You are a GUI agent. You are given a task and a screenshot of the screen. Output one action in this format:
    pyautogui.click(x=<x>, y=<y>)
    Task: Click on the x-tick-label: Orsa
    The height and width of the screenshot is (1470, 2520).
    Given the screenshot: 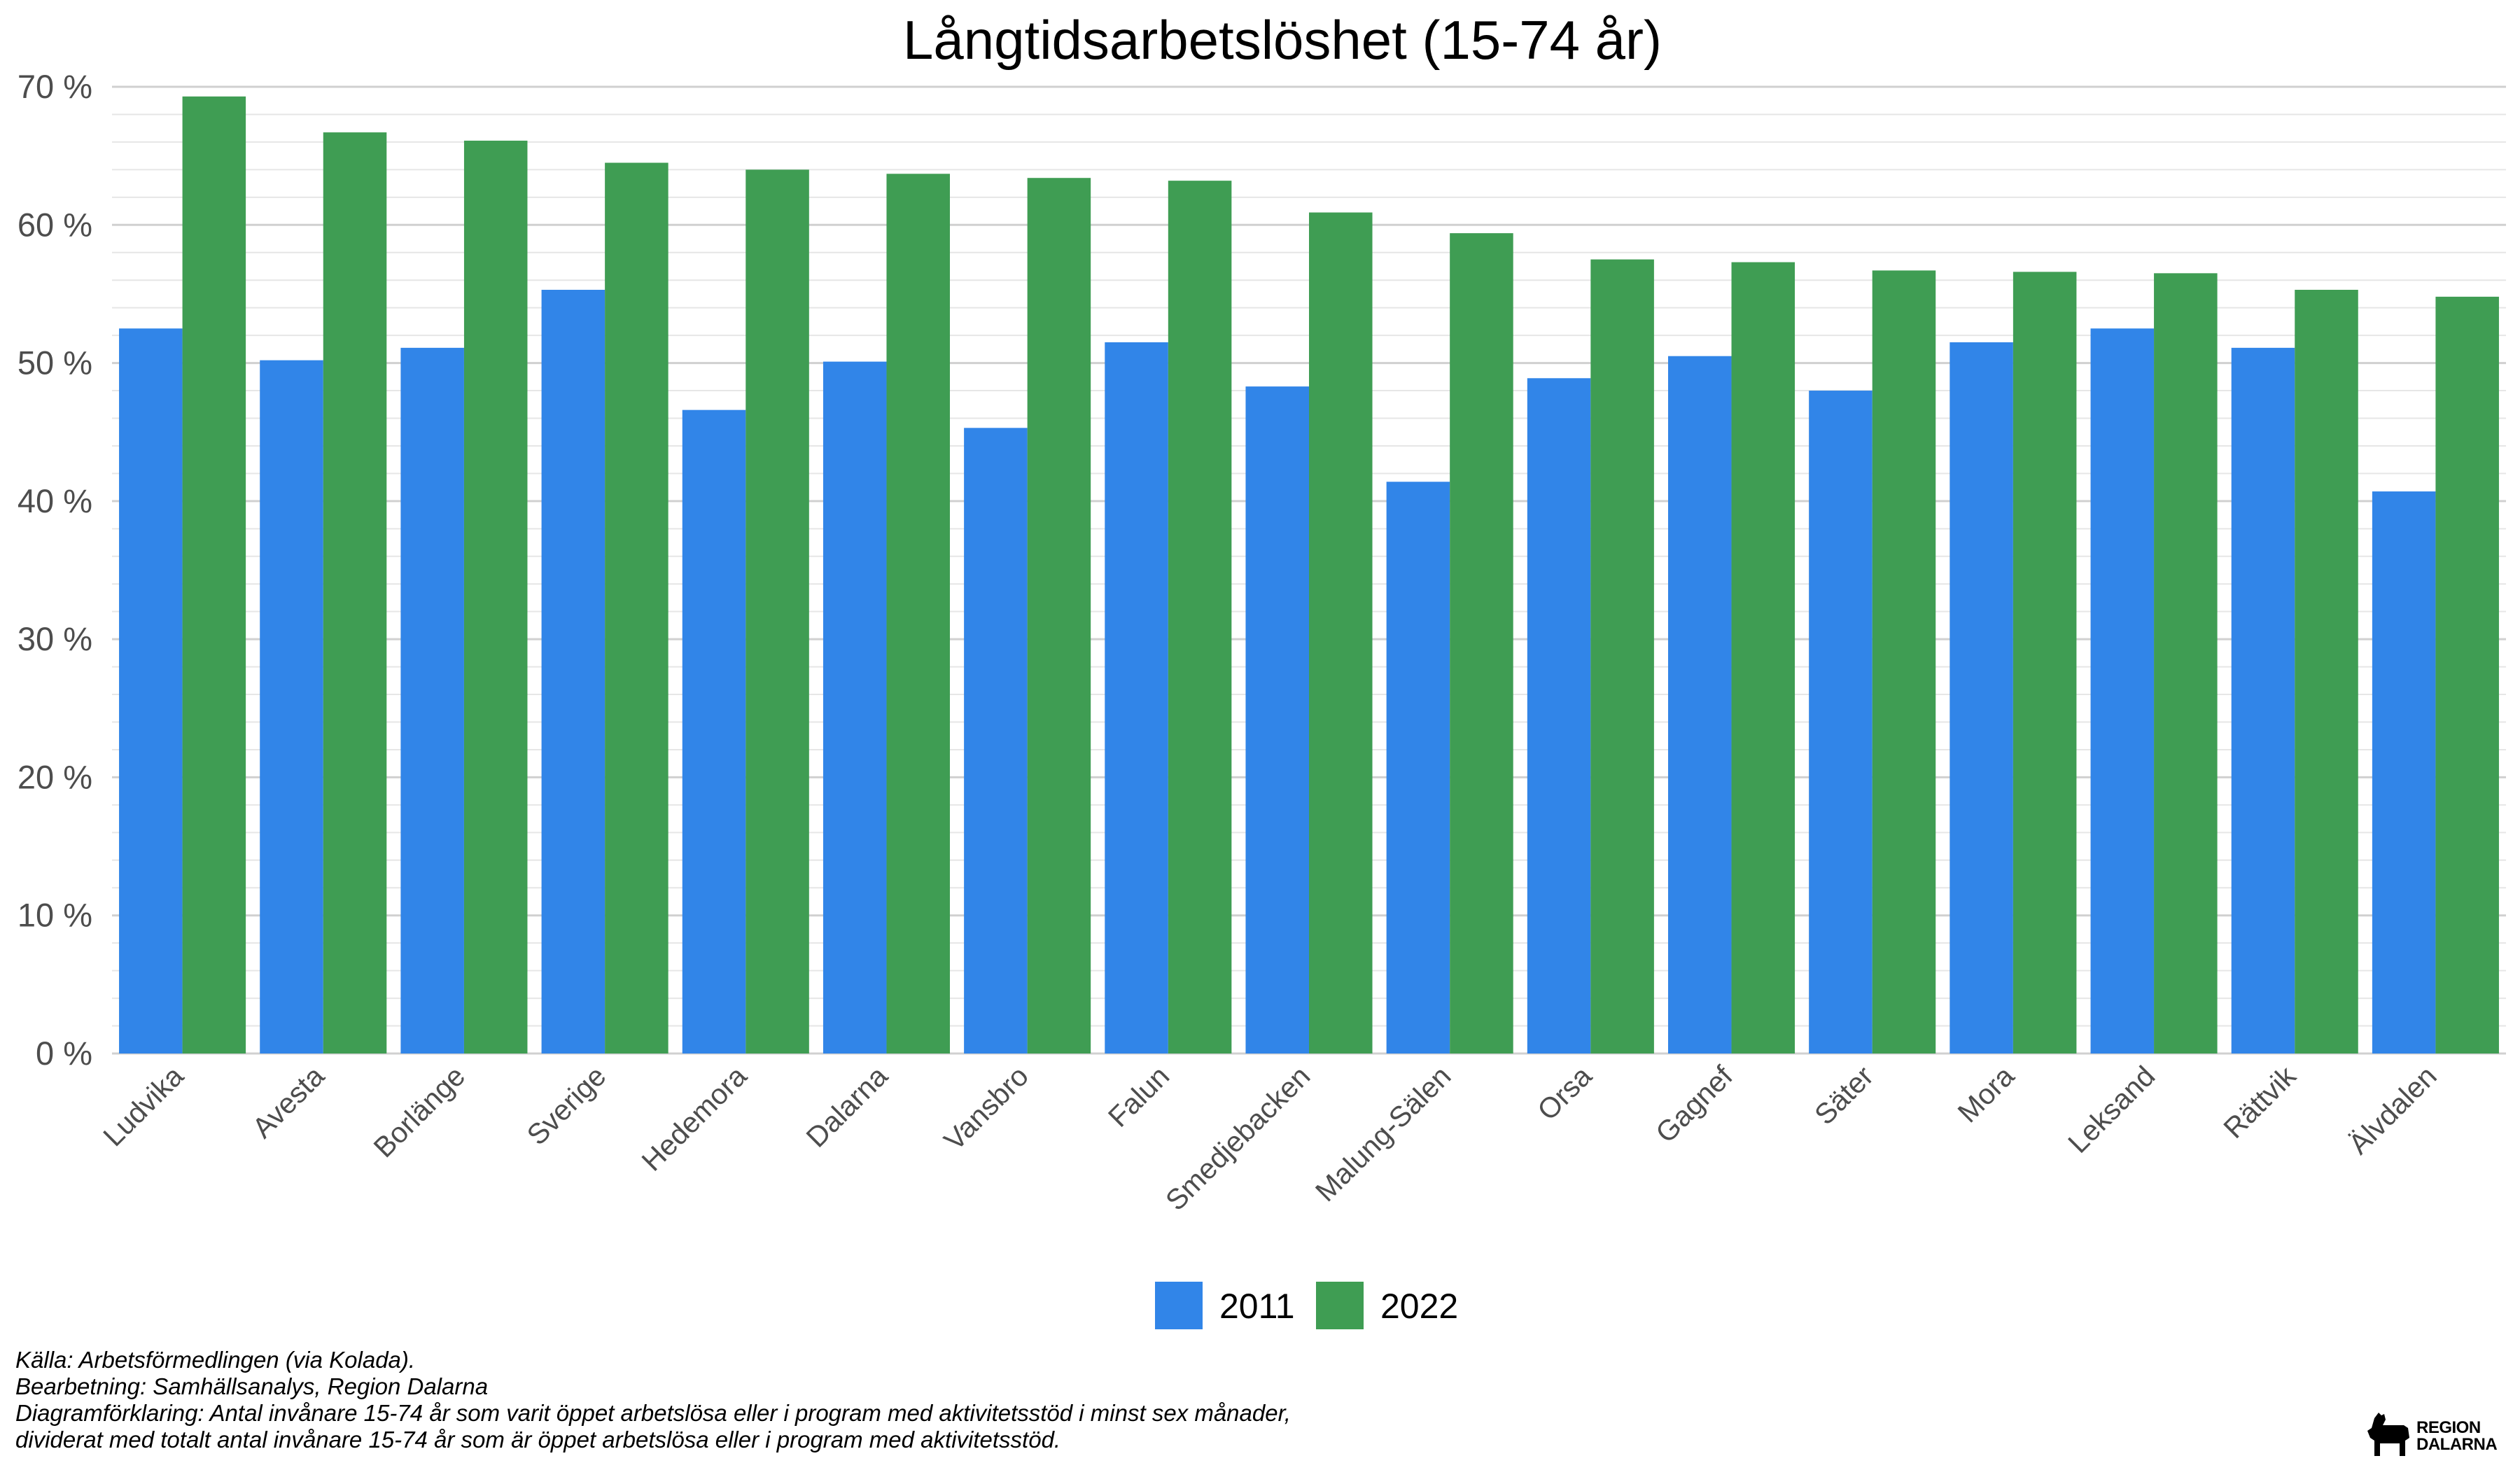 What is the action you would take?
    pyautogui.click(x=1564, y=1093)
    